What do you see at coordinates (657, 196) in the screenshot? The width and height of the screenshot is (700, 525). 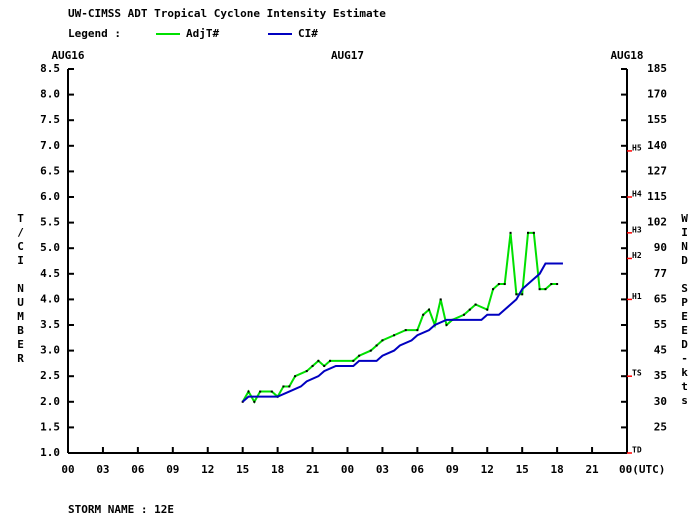 I see `y2-tick-label: 115` at bounding box center [657, 196].